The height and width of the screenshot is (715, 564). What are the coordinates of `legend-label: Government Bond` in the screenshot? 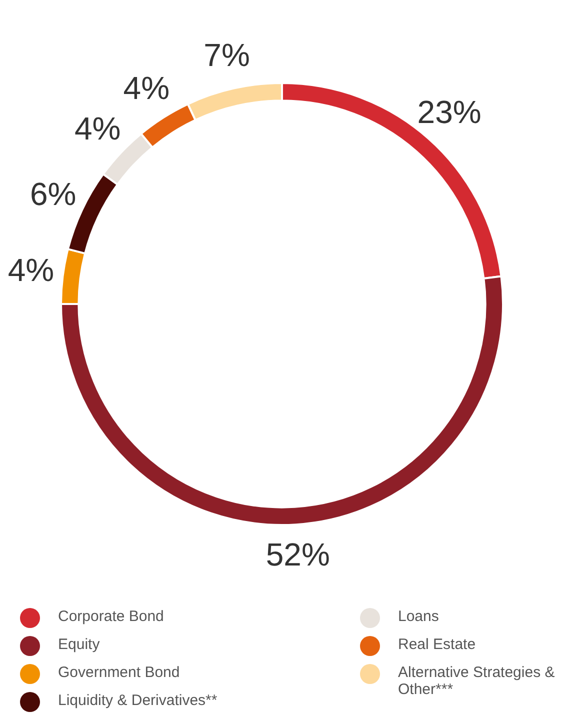 It's located at (119, 672).